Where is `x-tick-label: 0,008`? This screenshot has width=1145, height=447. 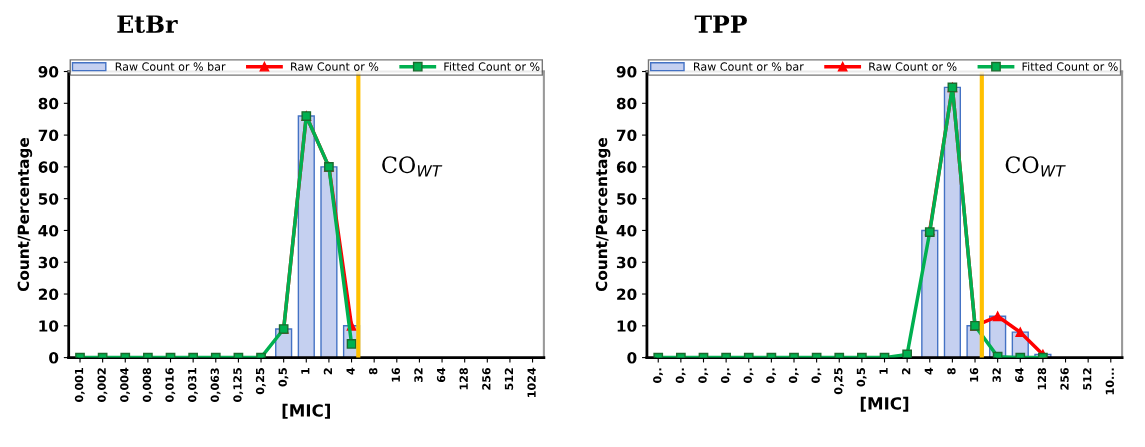
x-tick-label: 0,008 is located at coordinates (147, 385).